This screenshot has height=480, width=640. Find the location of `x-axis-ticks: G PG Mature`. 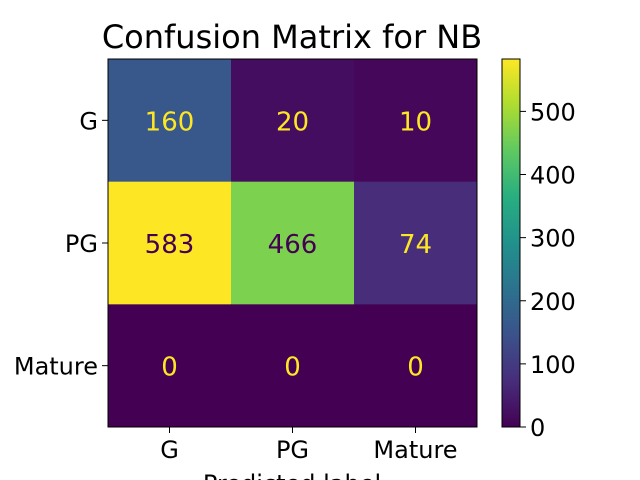

x-axis-ticks: G PG Mature is located at coordinates (309, 445).